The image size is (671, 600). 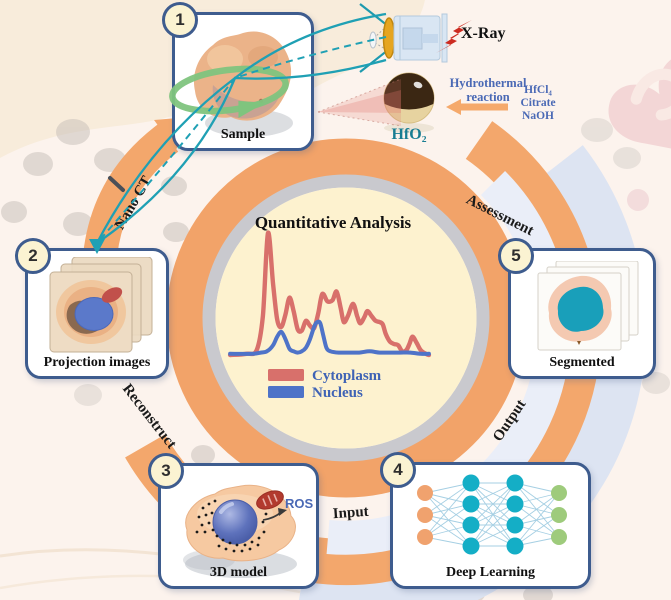 What do you see at coordinates (149, 416) in the screenshot?
I see `ring-label-reconstruct: Reconstruct` at bounding box center [149, 416].